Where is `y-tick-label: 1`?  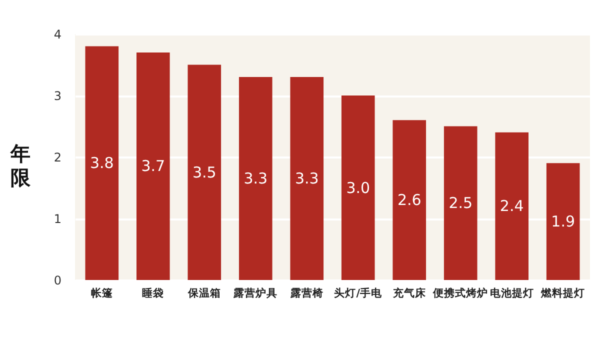 y-tick-label: 1 is located at coordinates (58, 219).